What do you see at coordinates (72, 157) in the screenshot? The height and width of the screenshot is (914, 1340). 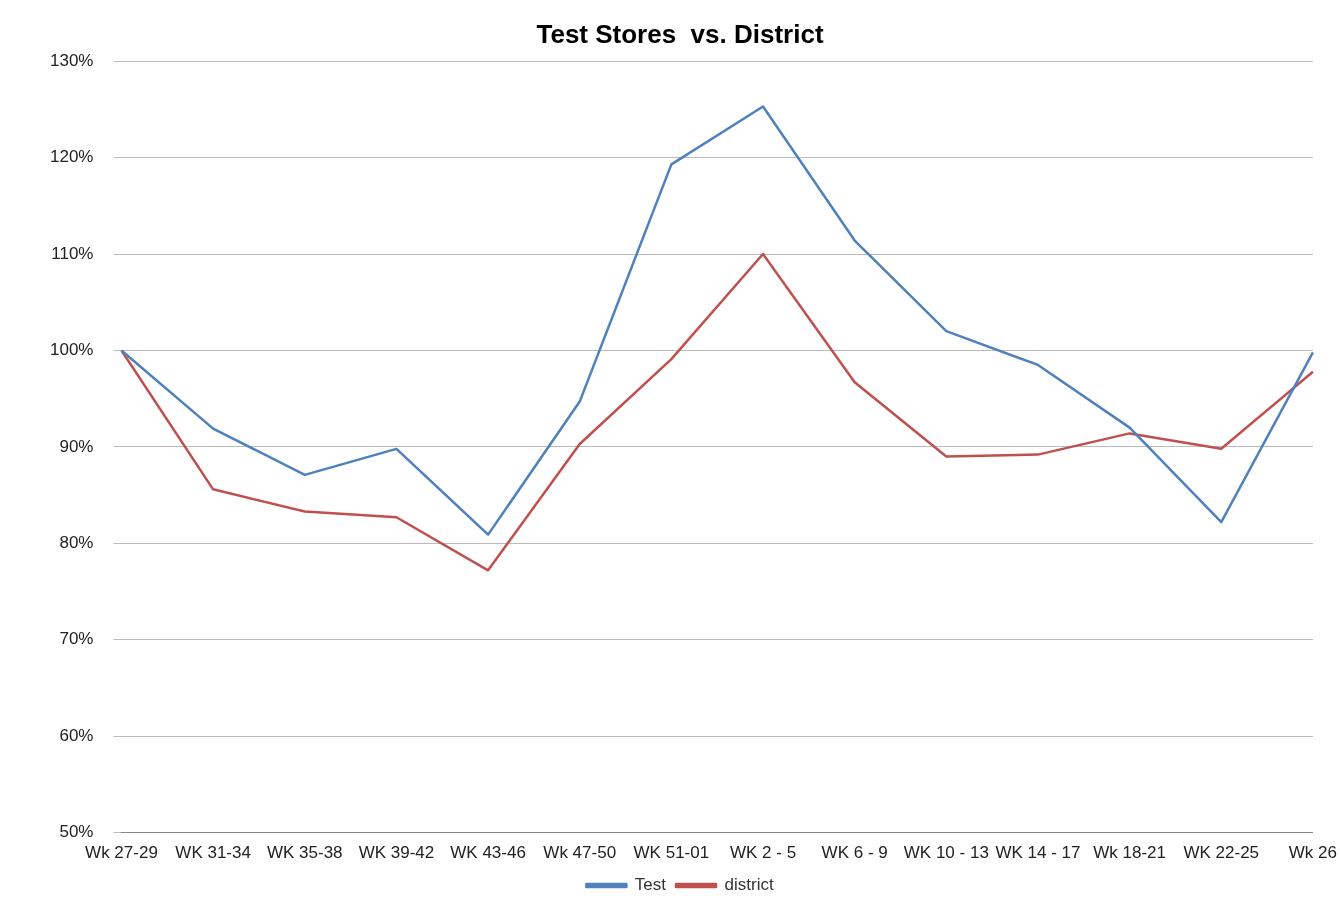 I see `y-tick-label: 120%` at bounding box center [72, 157].